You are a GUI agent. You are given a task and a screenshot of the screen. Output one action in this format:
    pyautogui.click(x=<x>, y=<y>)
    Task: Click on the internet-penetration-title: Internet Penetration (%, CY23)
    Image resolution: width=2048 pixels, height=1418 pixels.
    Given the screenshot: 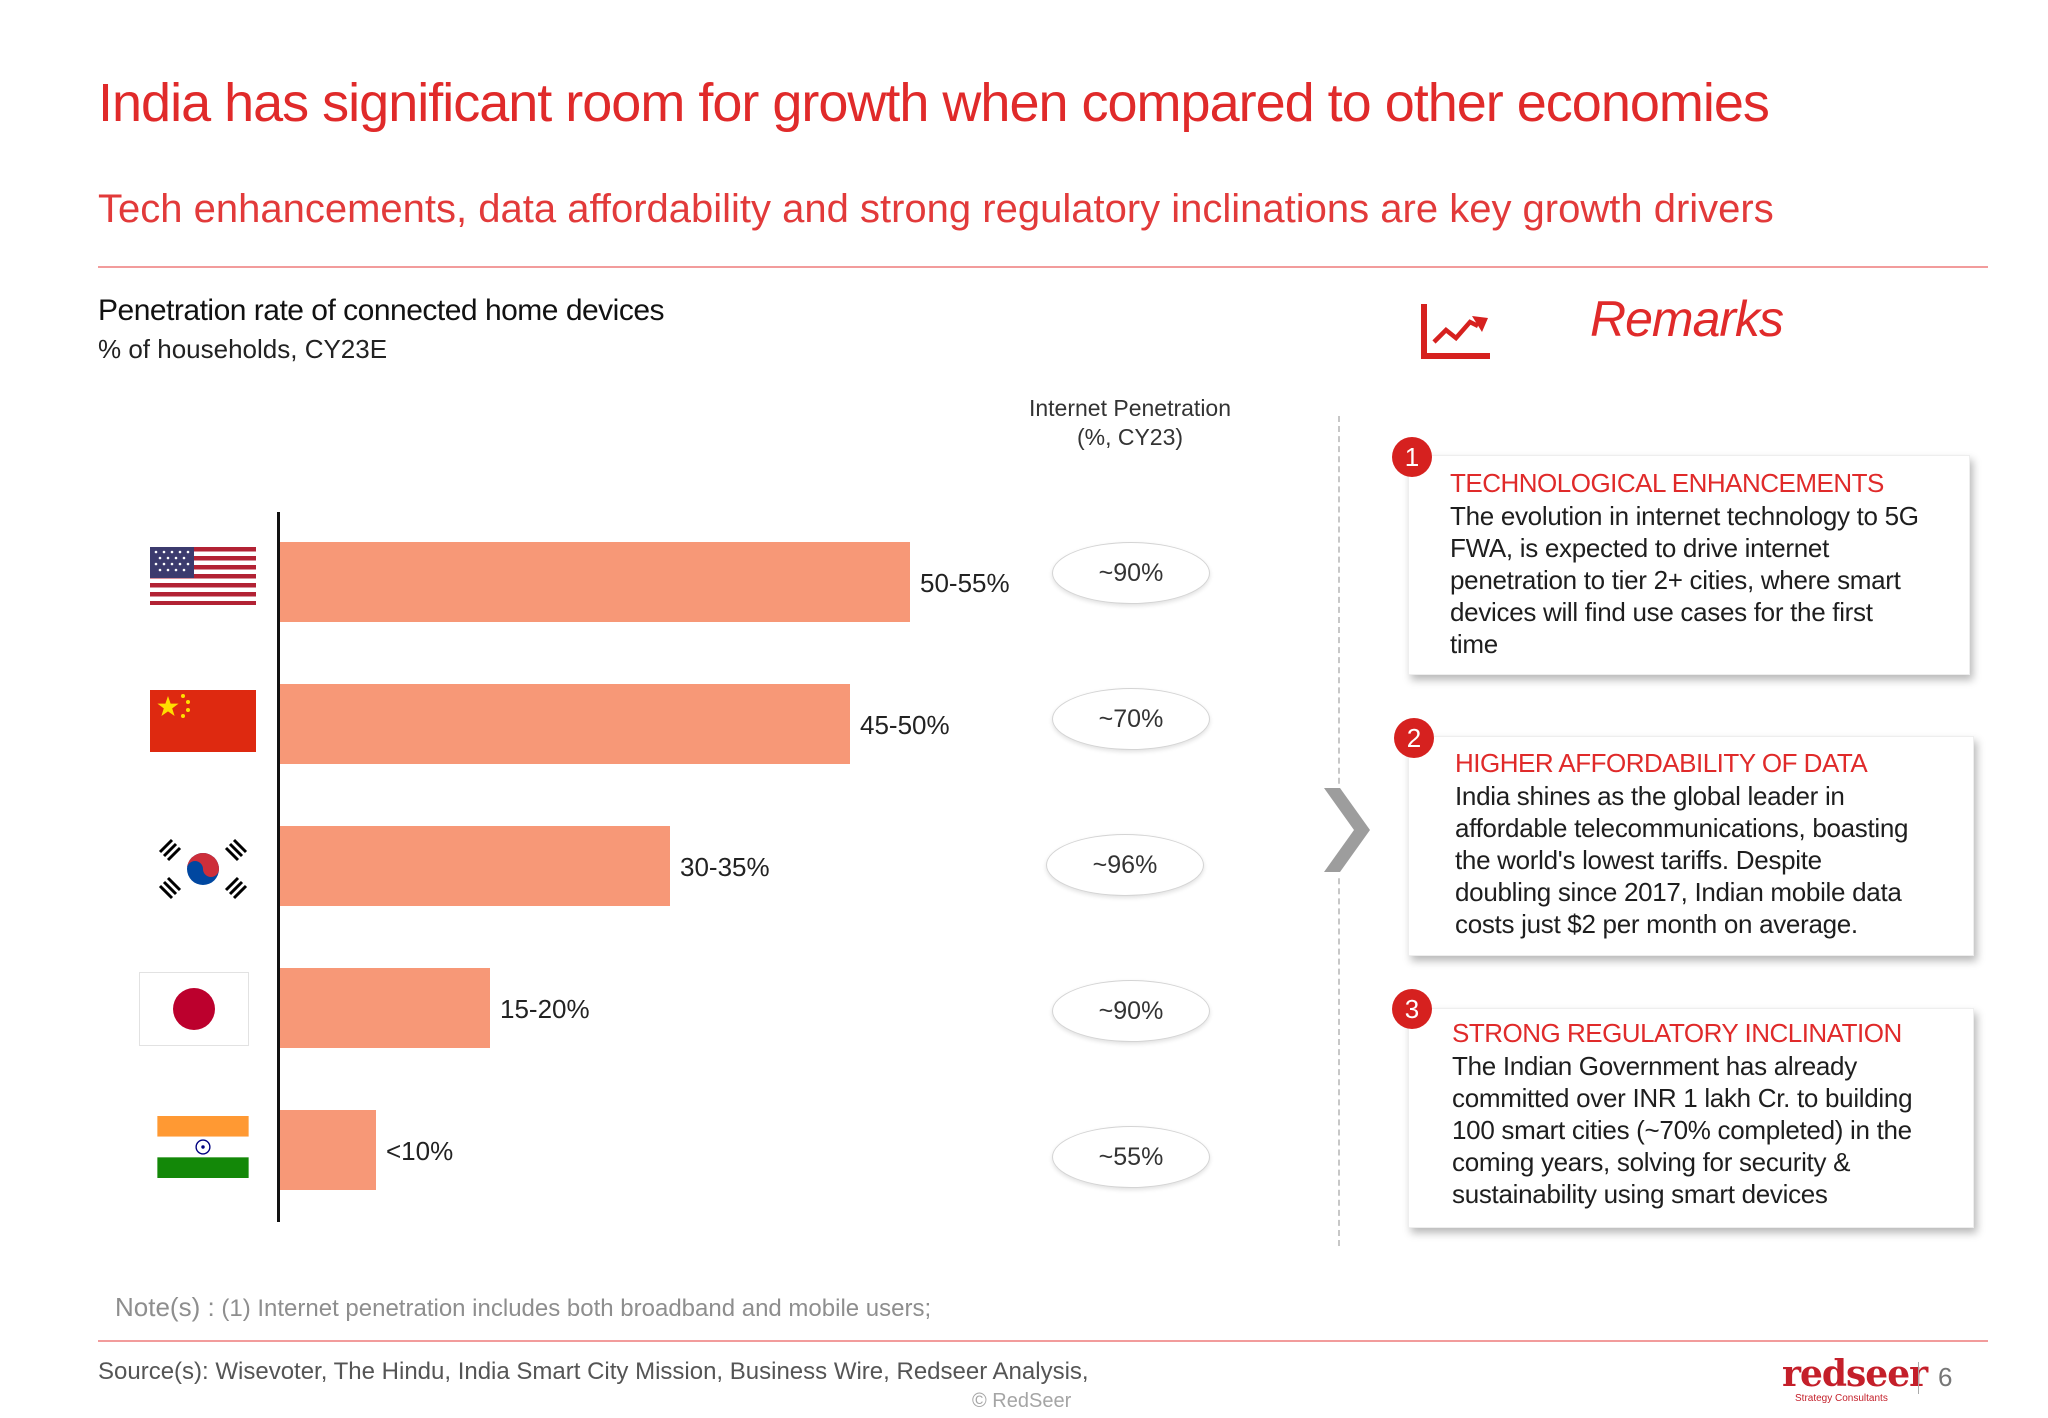 What is the action you would take?
    pyautogui.click(x=1130, y=423)
    